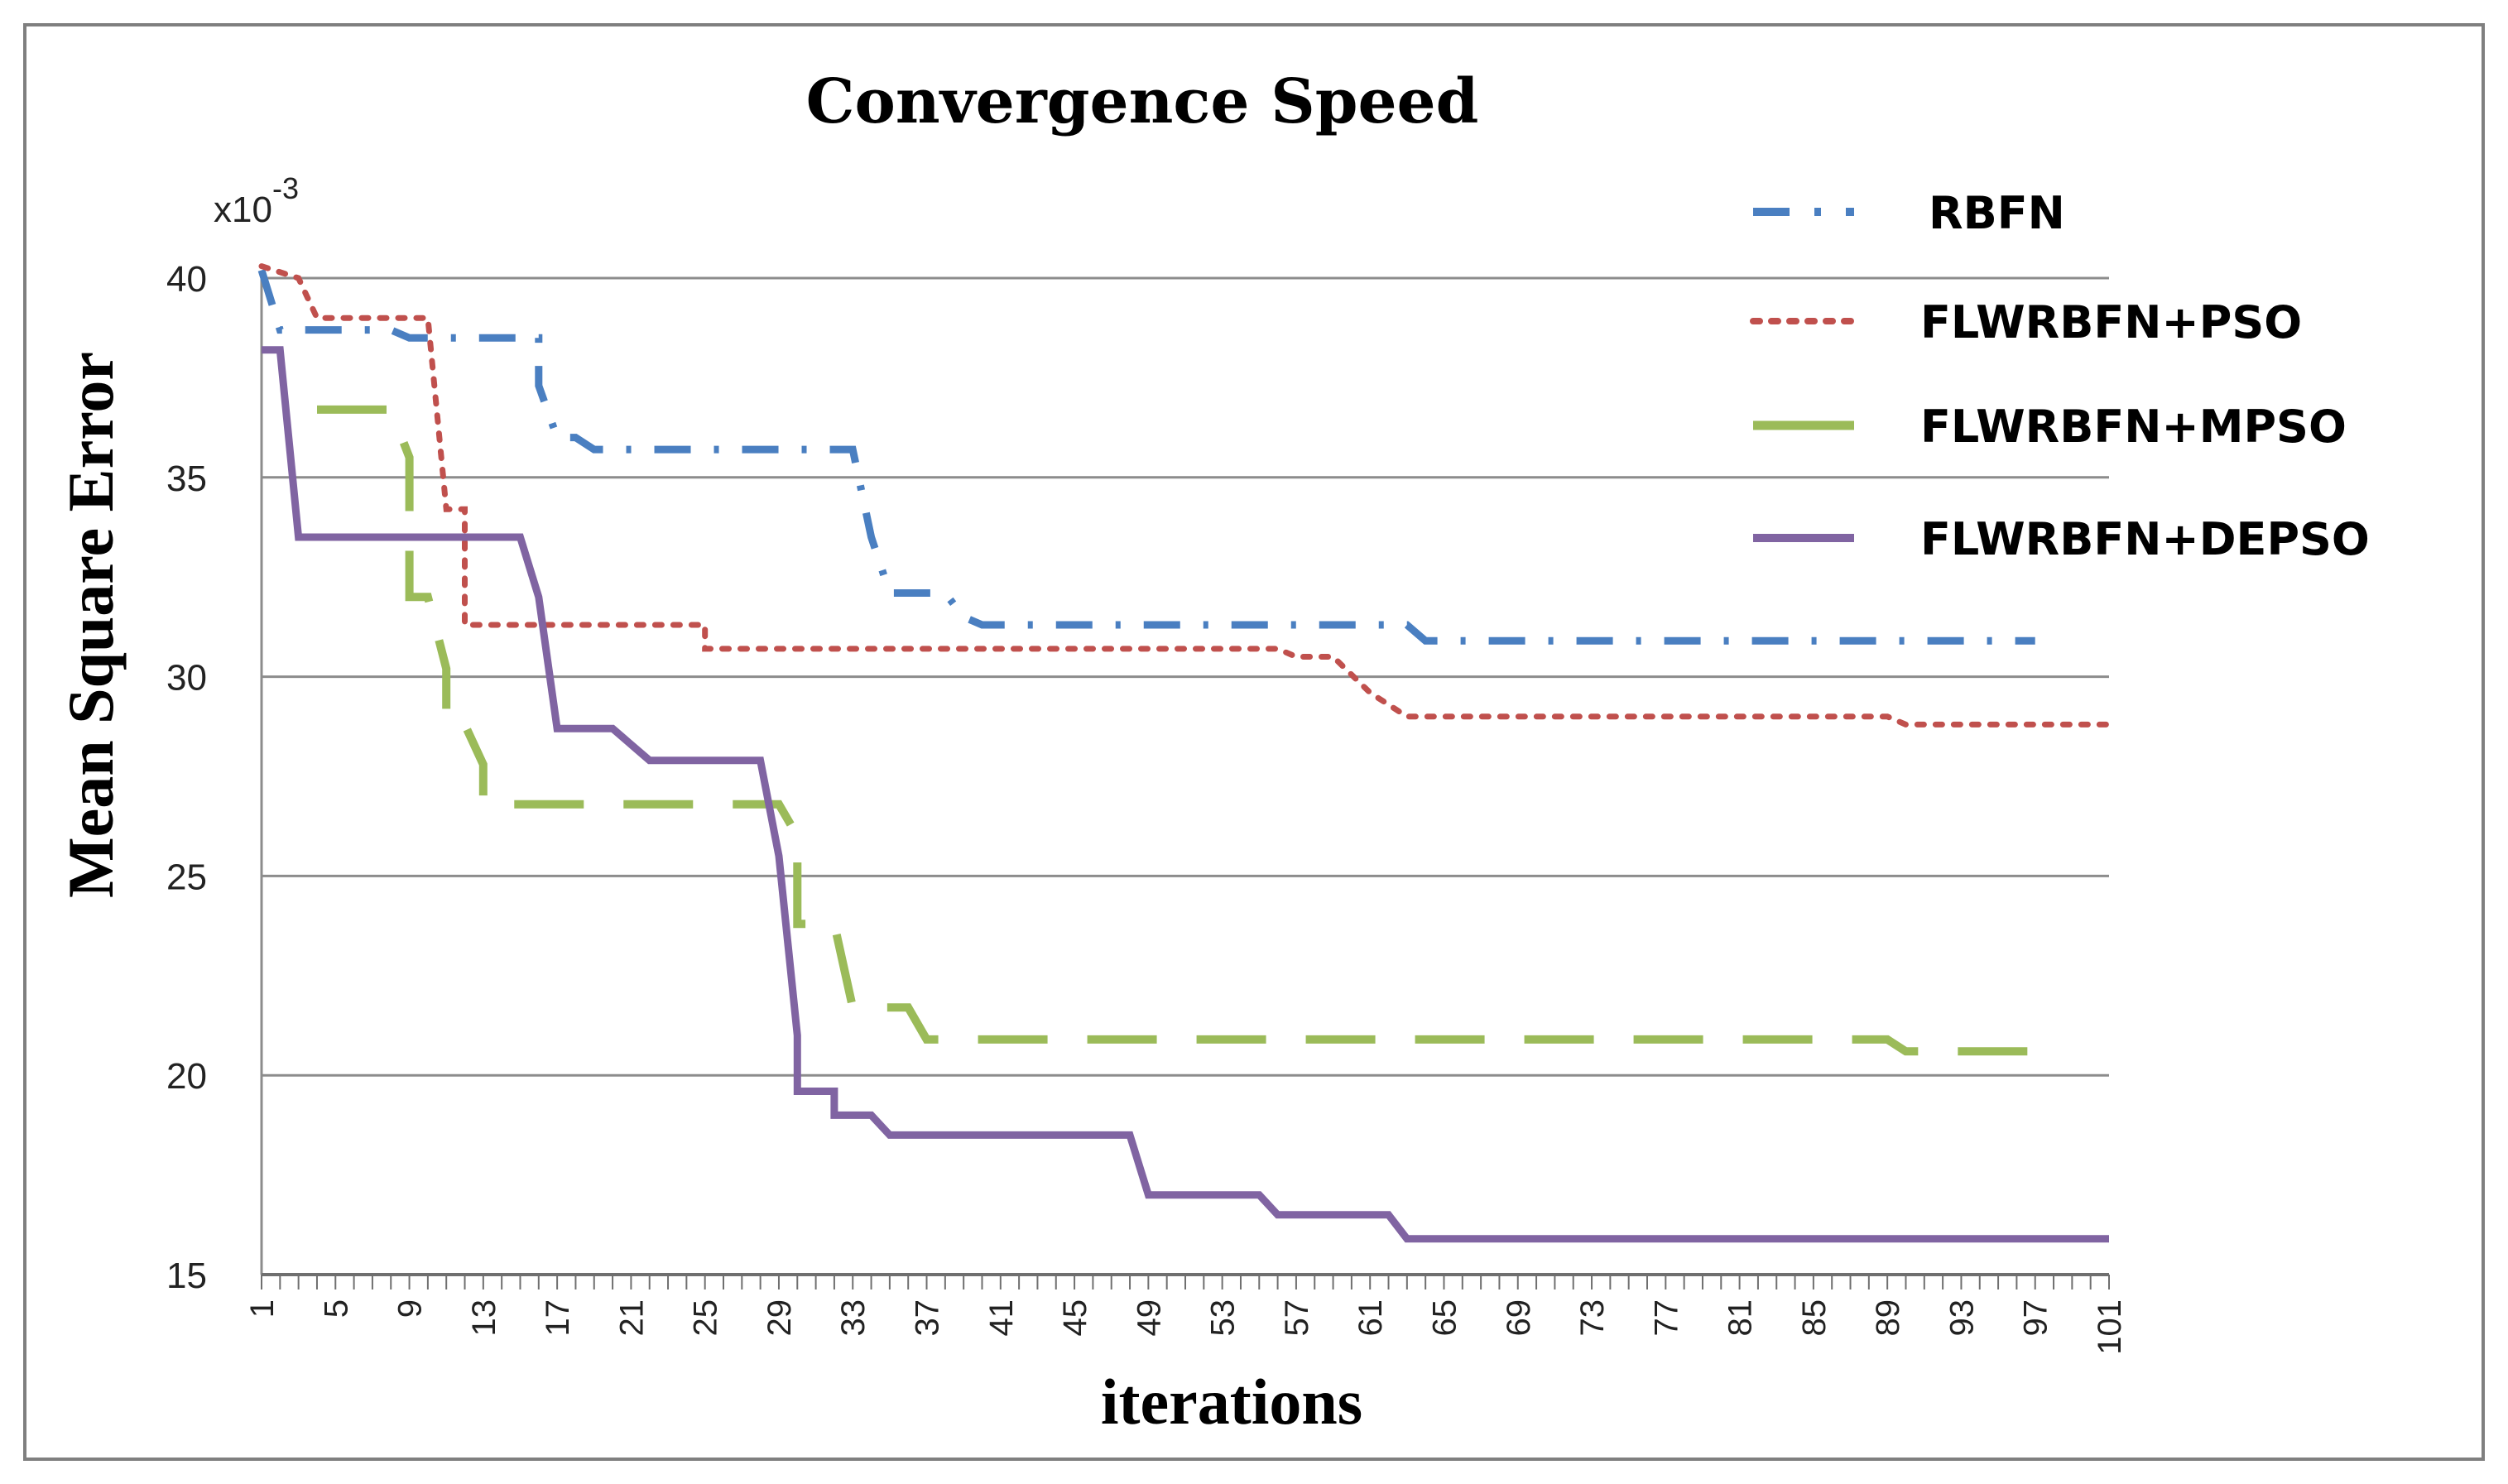 This screenshot has width=2508, height=1484. What do you see at coordinates (186, 479) in the screenshot?
I see `y-tick-label: 35` at bounding box center [186, 479].